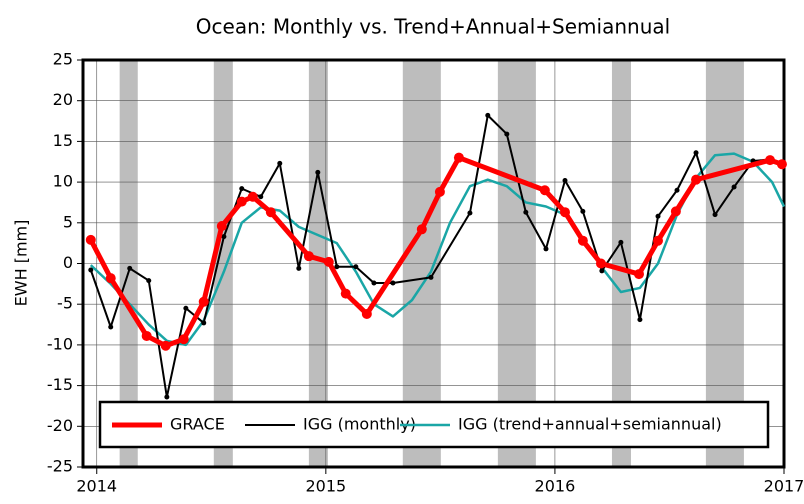 Image resolution: width=804 pixels, height=504 pixels. What do you see at coordinates (359, 424) in the screenshot?
I see `legend-label: IGG (monthly)` at bounding box center [359, 424].